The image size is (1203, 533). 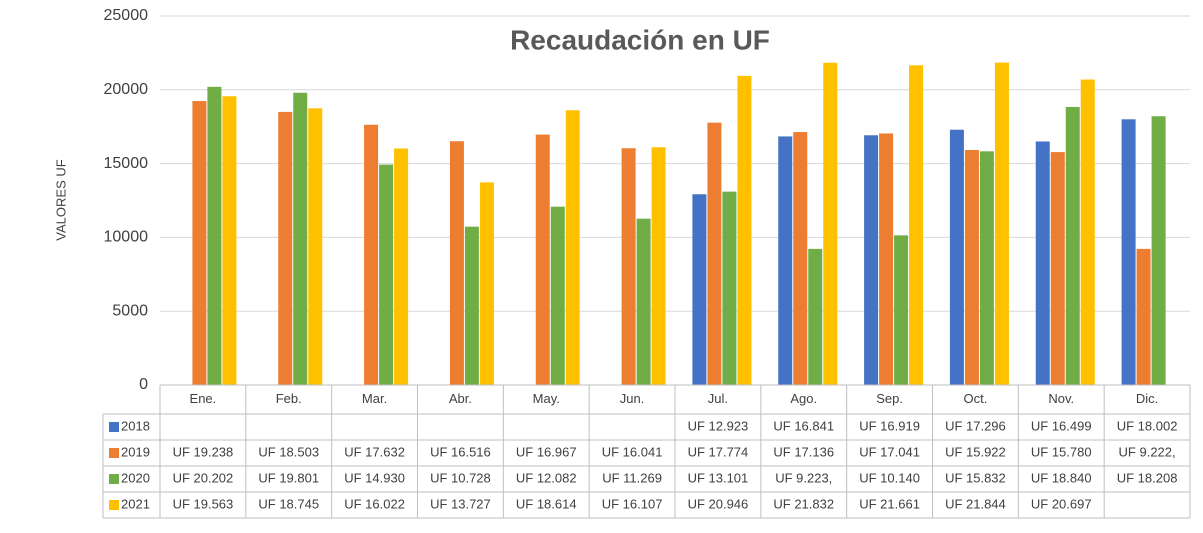 What do you see at coordinates (460, 398) in the screenshot?
I see `x-tick-label: Abr.` at bounding box center [460, 398].